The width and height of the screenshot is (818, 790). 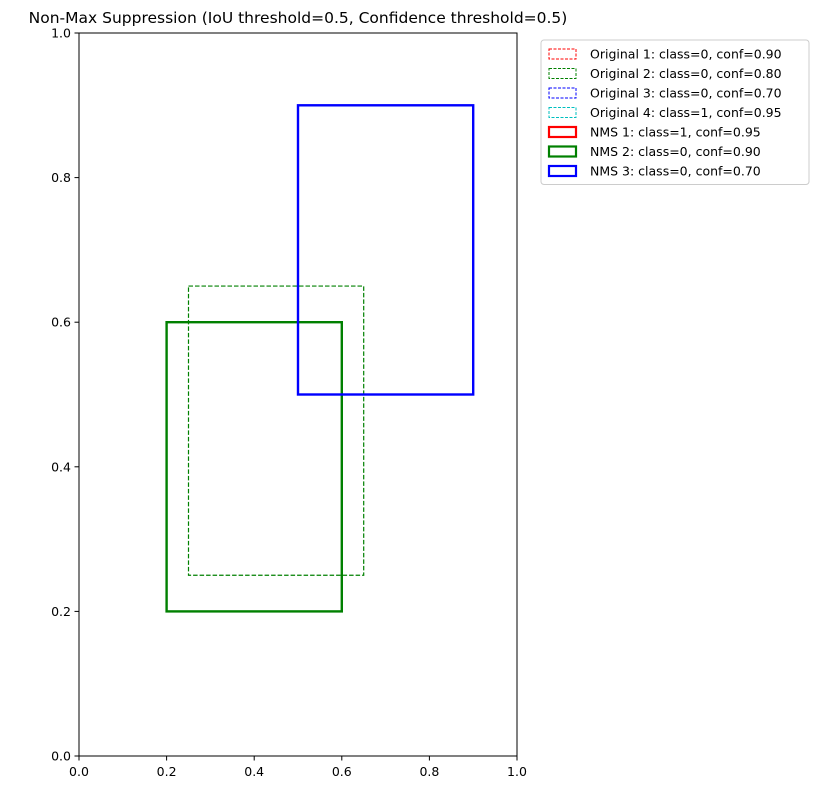 What do you see at coordinates (686, 112) in the screenshot?
I see `legend-label: Original 4: class=1, conf=0.95` at bounding box center [686, 112].